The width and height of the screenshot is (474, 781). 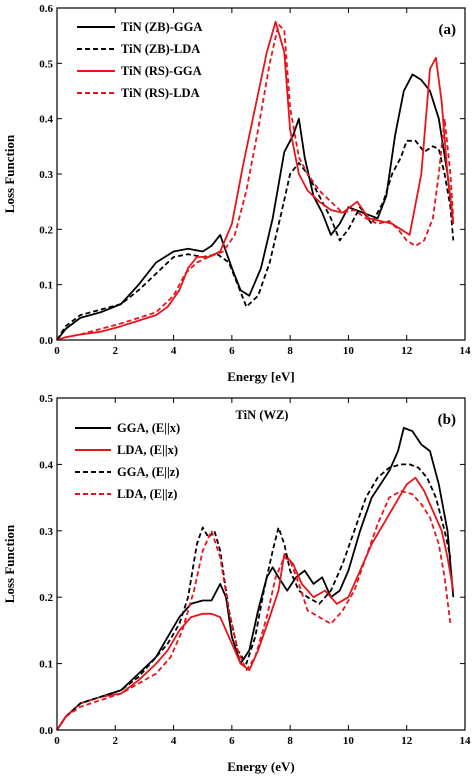 What do you see at coordinates (261, 766) in the screenshot?
I see `panel-b-xlabel: Energy (eV)` at bounding box center [261, 766].